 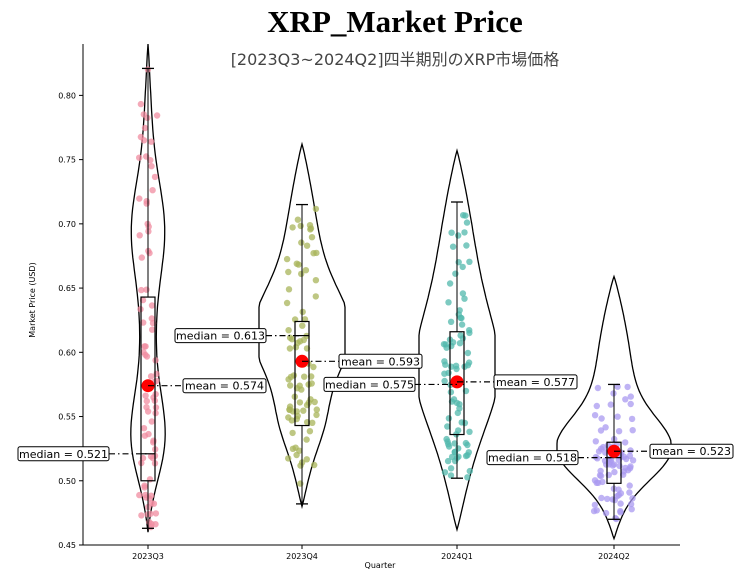 I want to click on mean-label-2023Q4: mean = 0.593, so click(x=380, y=361).